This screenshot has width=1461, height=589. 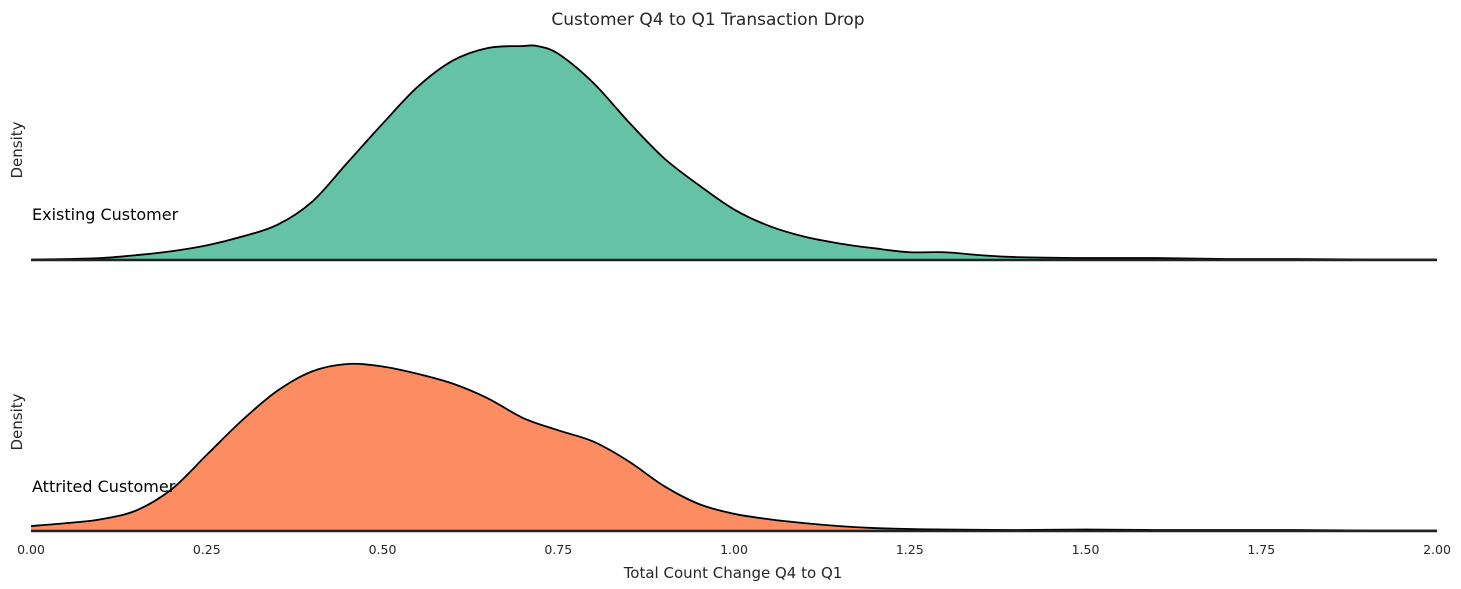 I want to click on series-label: Attrited Customer, so click(x=104, y=486).